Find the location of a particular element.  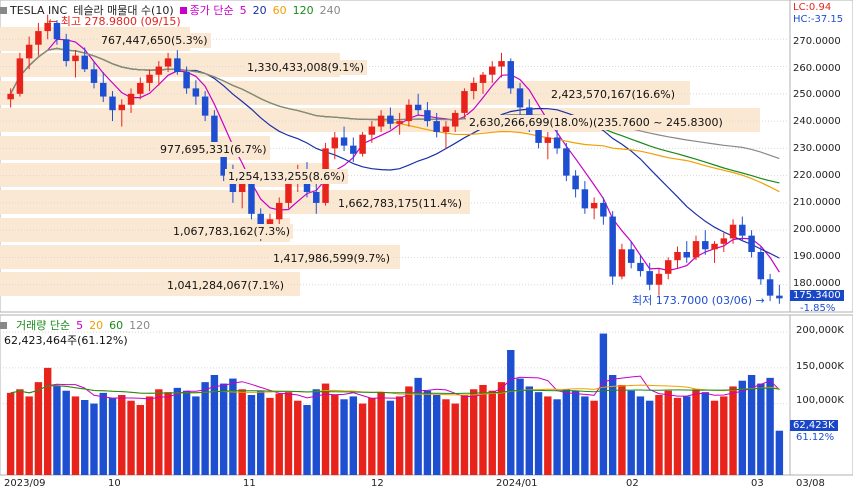

high-annotation: ← 최고 278.9800 (09/15) is located at coordinates (114, 21).